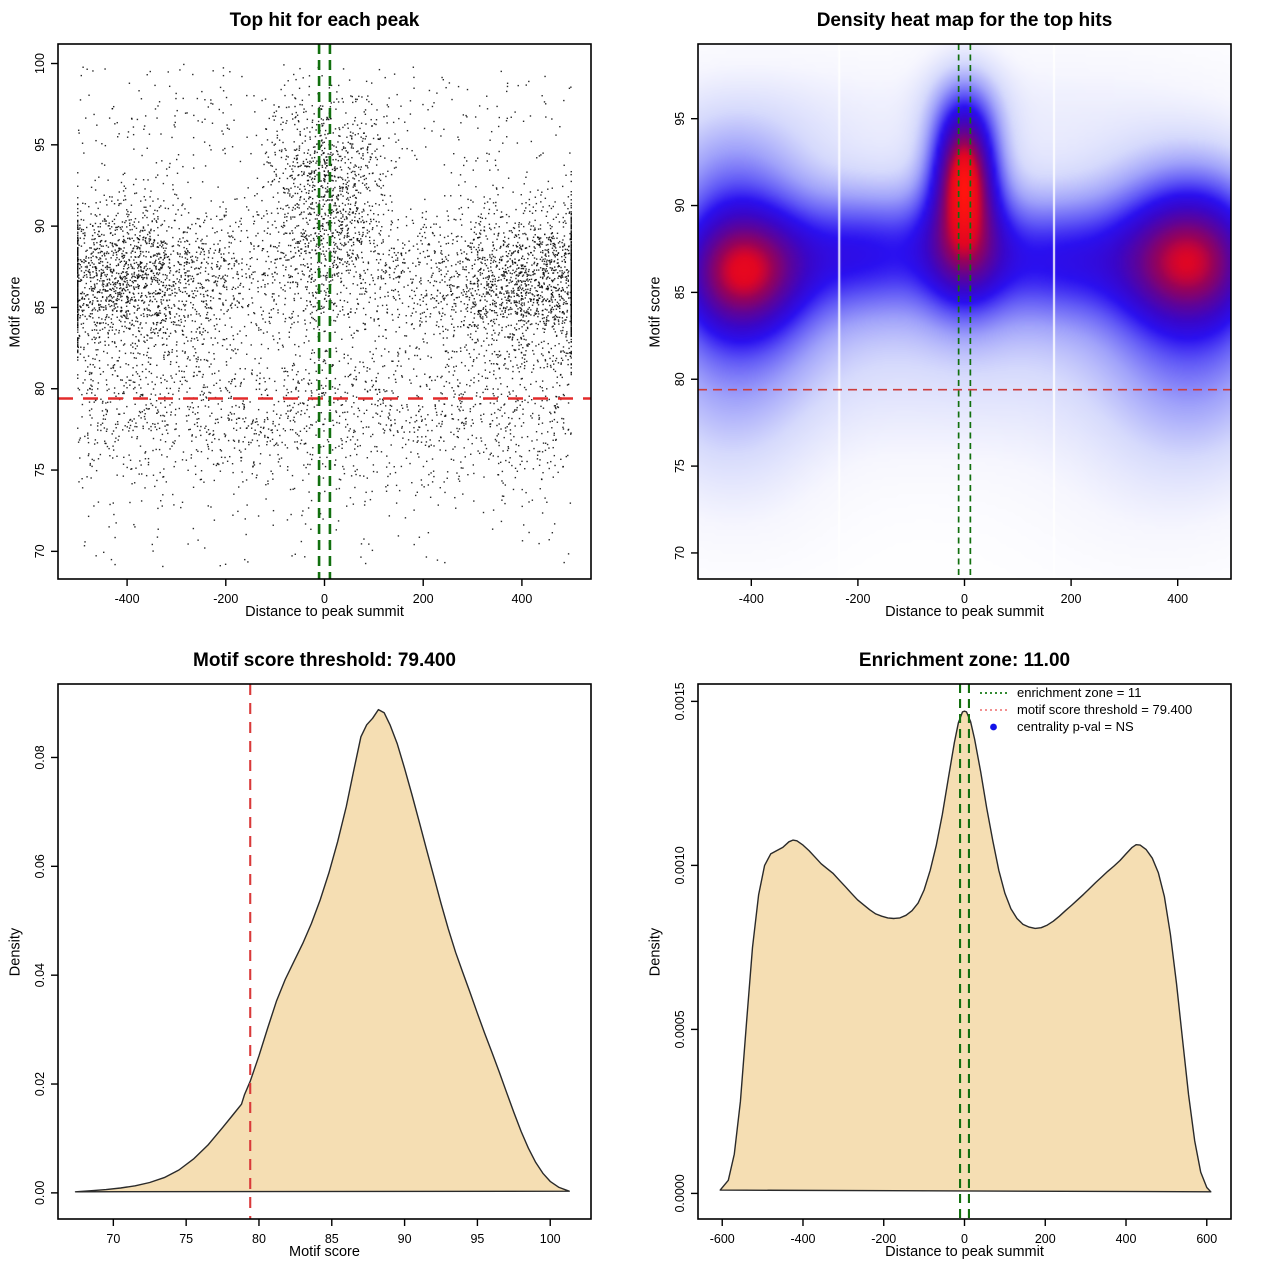 The height and width of the screenshot is (1280, 1280). What do you see at coordinates (680, 1193) in the screenshot?
I see `y-tick-label: 0.0000` at bounding box center [680, 1193].